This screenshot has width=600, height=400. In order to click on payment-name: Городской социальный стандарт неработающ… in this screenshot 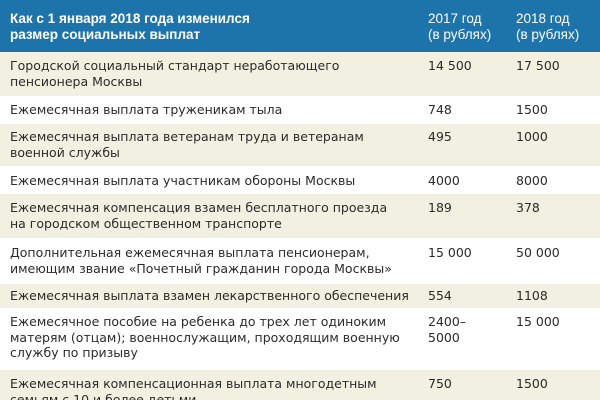, I will do `click(215, 73)`.